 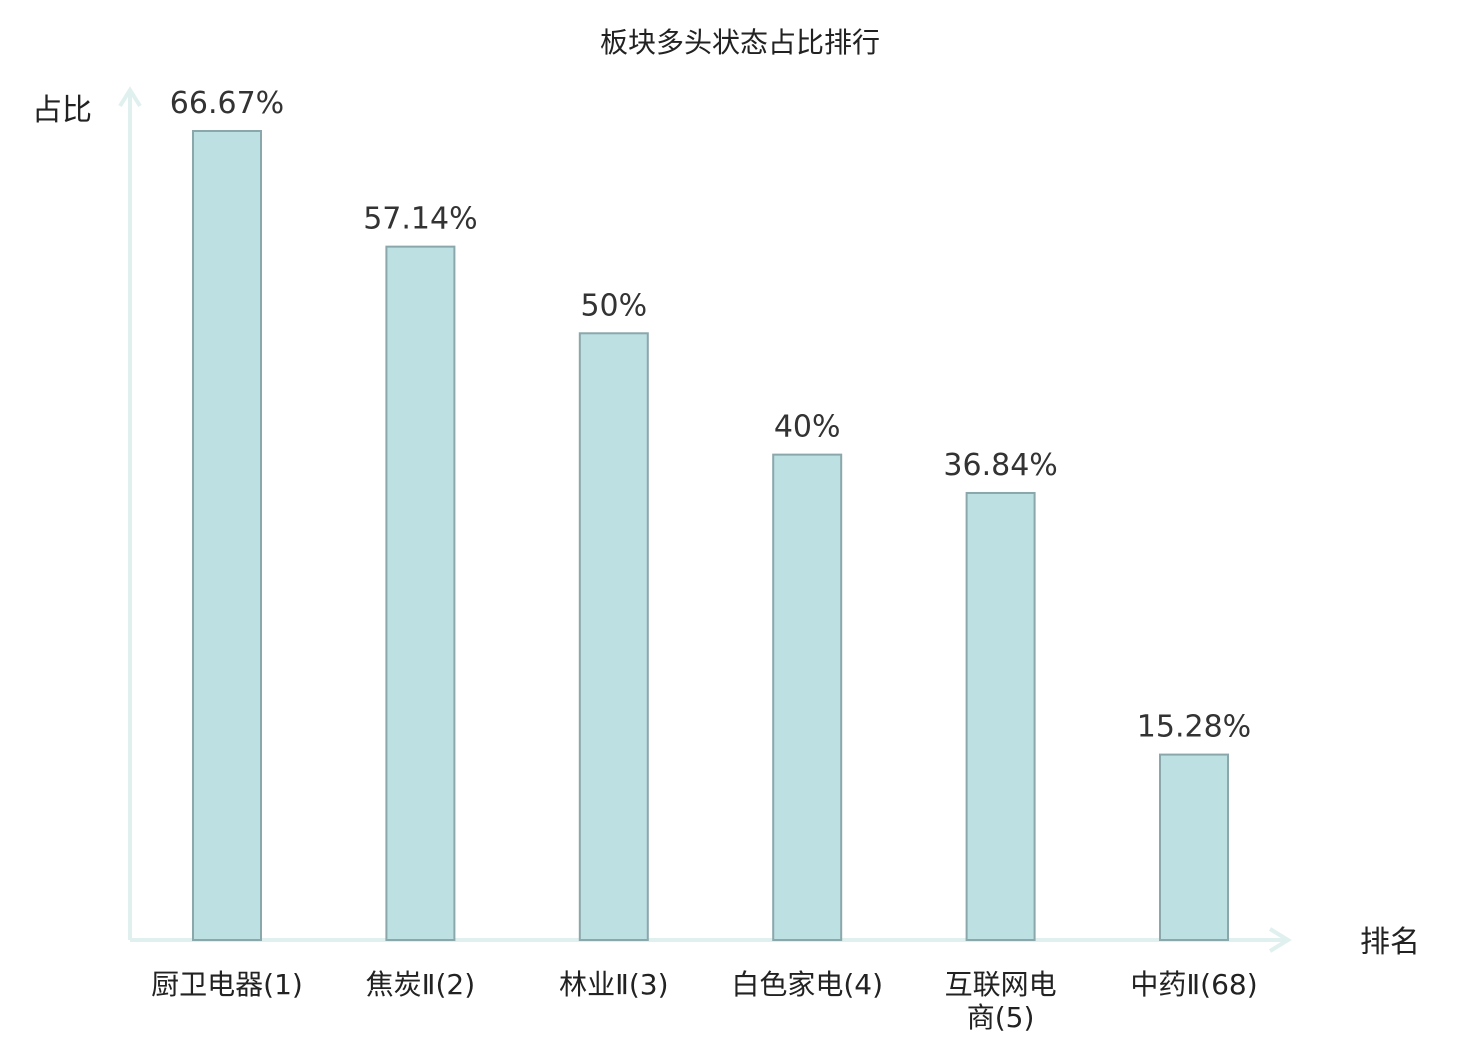 What do you see at coordinates (1390, 942) in the screenshot?
I see `x-axis-label: 排名` at bounding box center [1390, 942].